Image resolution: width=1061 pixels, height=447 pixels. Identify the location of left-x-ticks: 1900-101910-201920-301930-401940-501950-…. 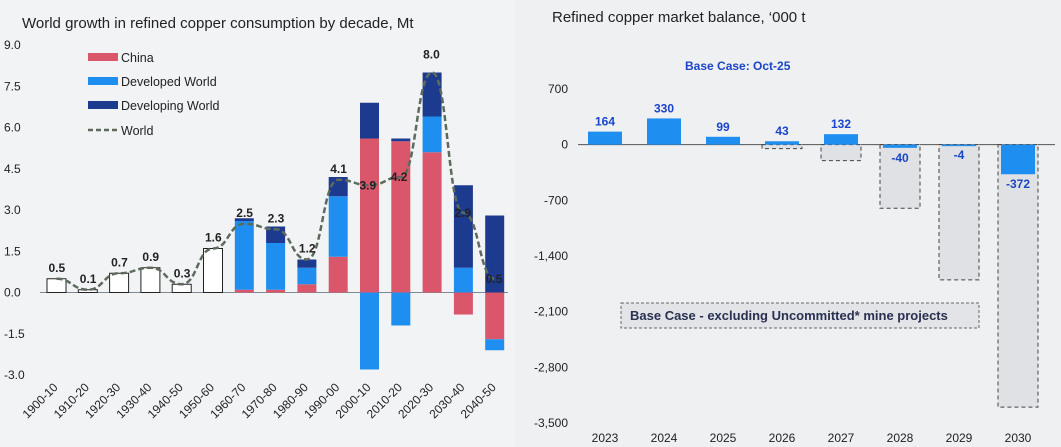
(259, 400).